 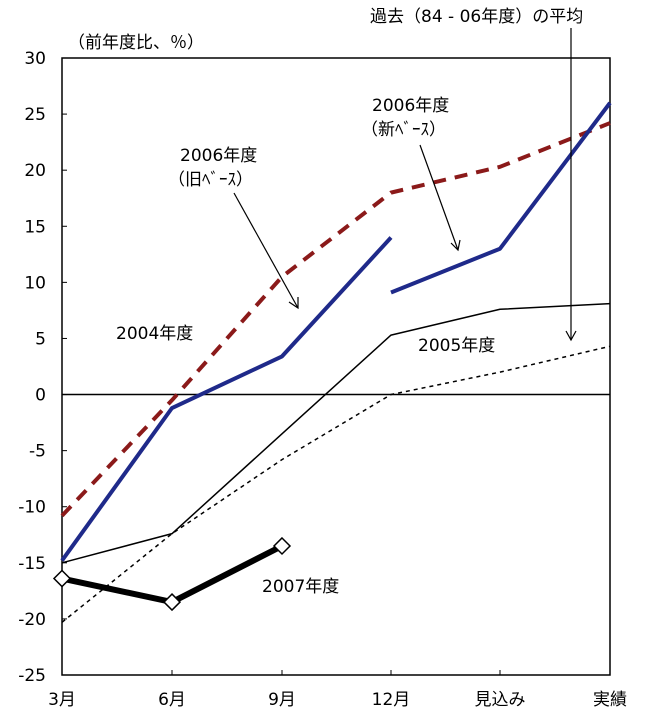 What do you see at coordinates (32, 676) in the screenshot?
I see `y-tick-label: -25` at bounding box center [32, 676].